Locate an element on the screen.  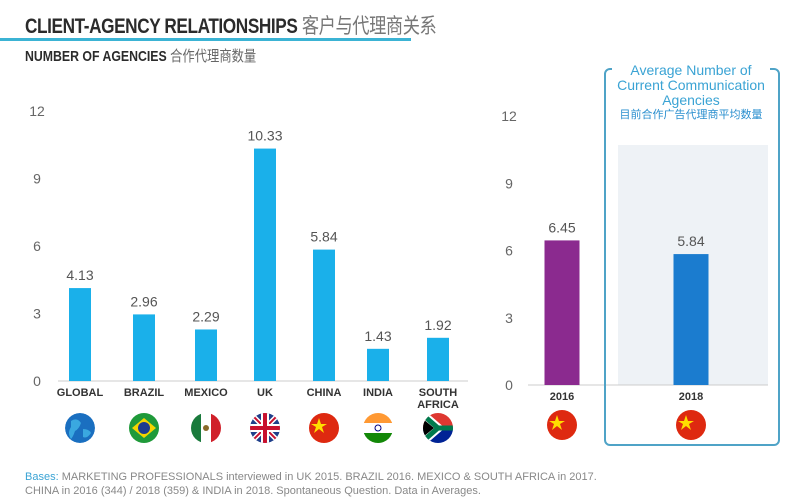
data-label: 1.43 is located at coordinates (377, 336).